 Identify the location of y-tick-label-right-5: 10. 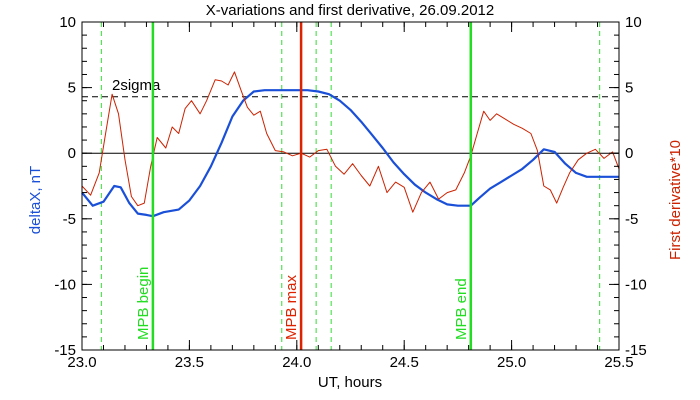
(633, 22).